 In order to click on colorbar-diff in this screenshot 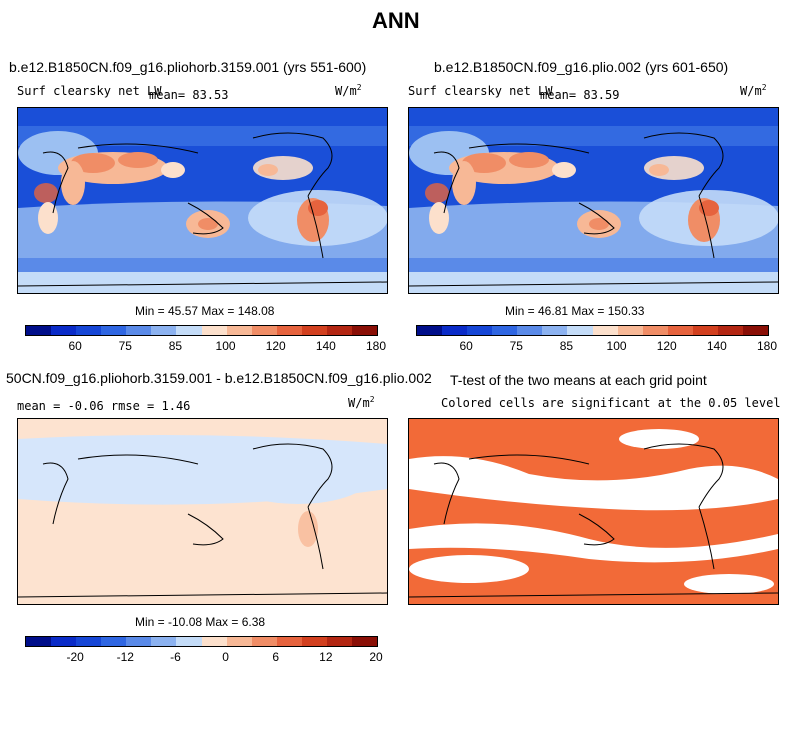, I will do `click(201, 641)`.